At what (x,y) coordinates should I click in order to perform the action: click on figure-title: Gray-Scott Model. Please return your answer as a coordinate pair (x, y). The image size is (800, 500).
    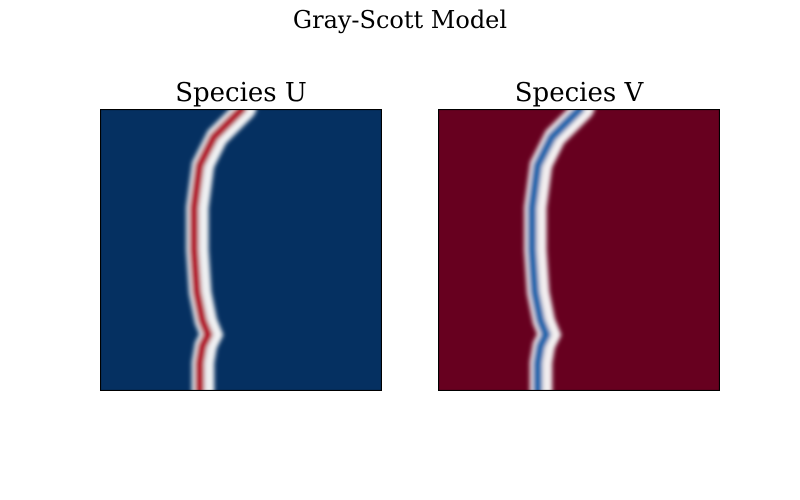
    Looking at the image, I should click on (400, 20).